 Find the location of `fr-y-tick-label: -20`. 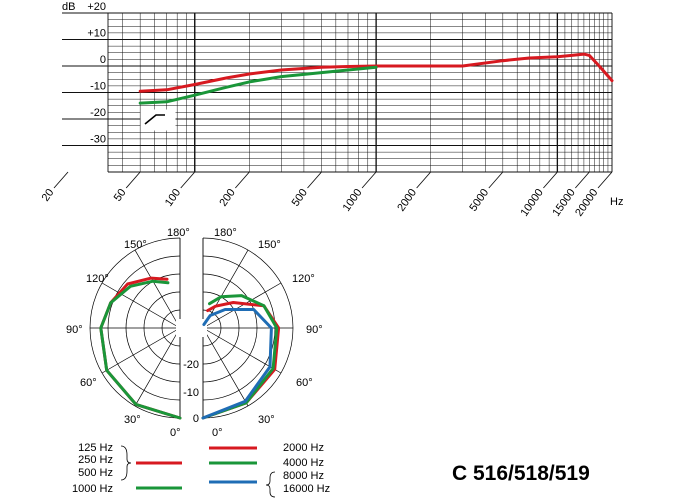

fr-y-tick-label: -20 is located at coordinates (98, 113).